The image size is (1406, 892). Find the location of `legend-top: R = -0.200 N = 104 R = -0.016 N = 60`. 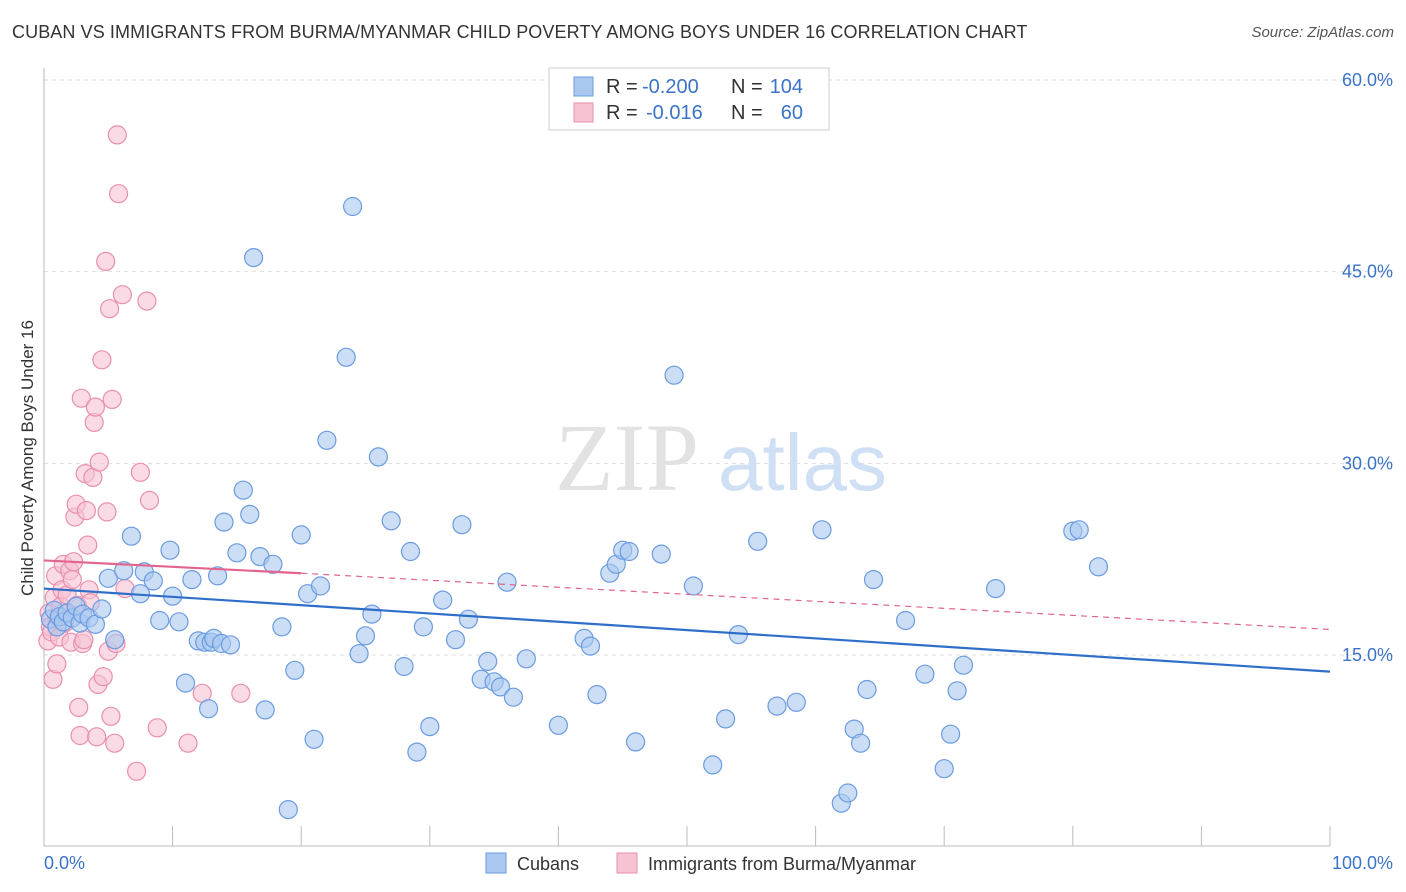

legend-top: R = -0.200 N = 104 R = -0.016 N = 60 is located at coordinates (689, 99).